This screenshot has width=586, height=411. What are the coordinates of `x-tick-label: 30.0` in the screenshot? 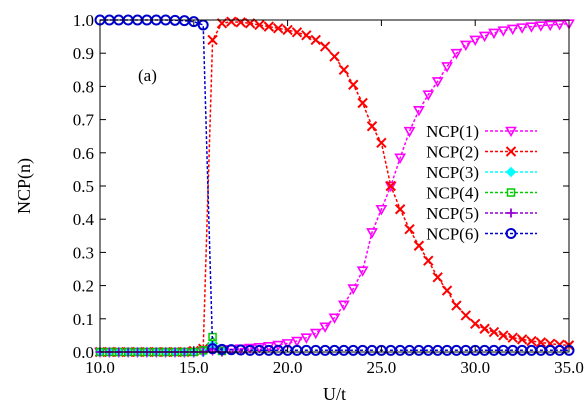 It's located at (475, 367).